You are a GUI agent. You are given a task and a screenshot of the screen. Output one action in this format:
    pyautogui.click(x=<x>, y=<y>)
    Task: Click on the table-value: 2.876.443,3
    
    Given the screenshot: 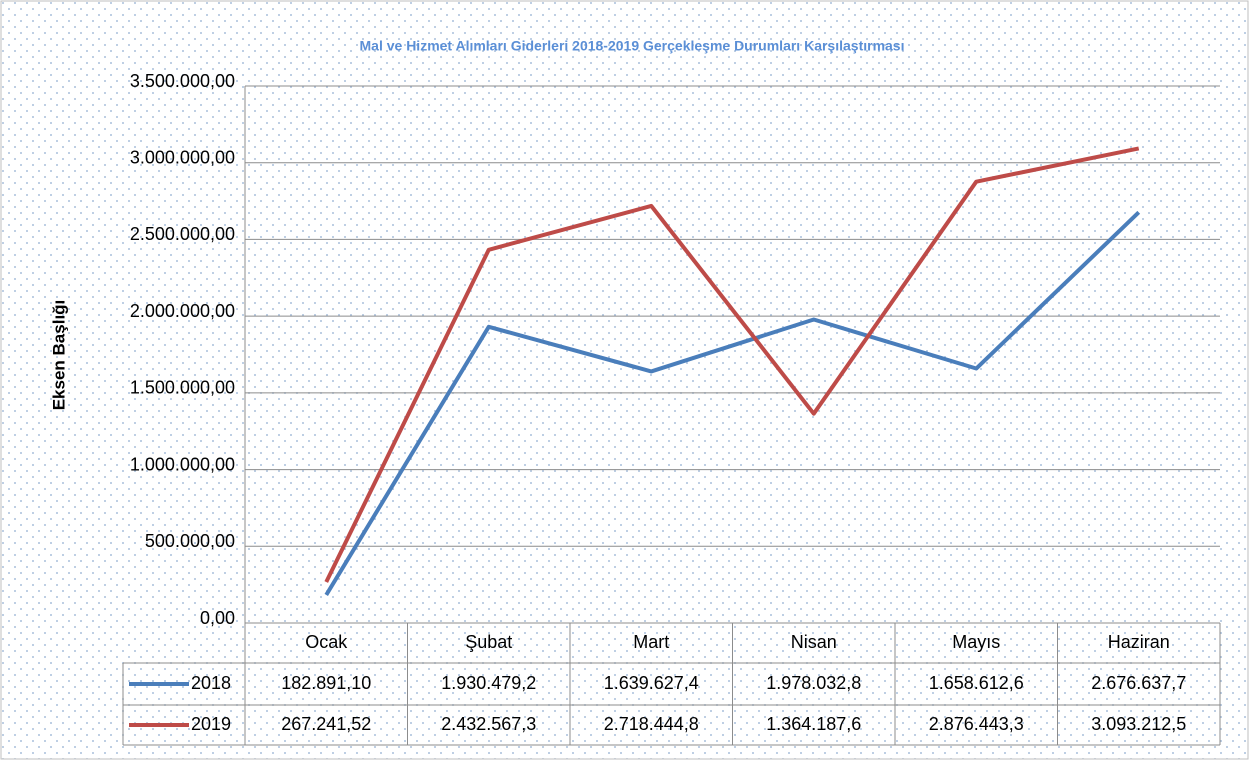 What is the action you would take?
    pyautogui.click(x=976, y=724)
    